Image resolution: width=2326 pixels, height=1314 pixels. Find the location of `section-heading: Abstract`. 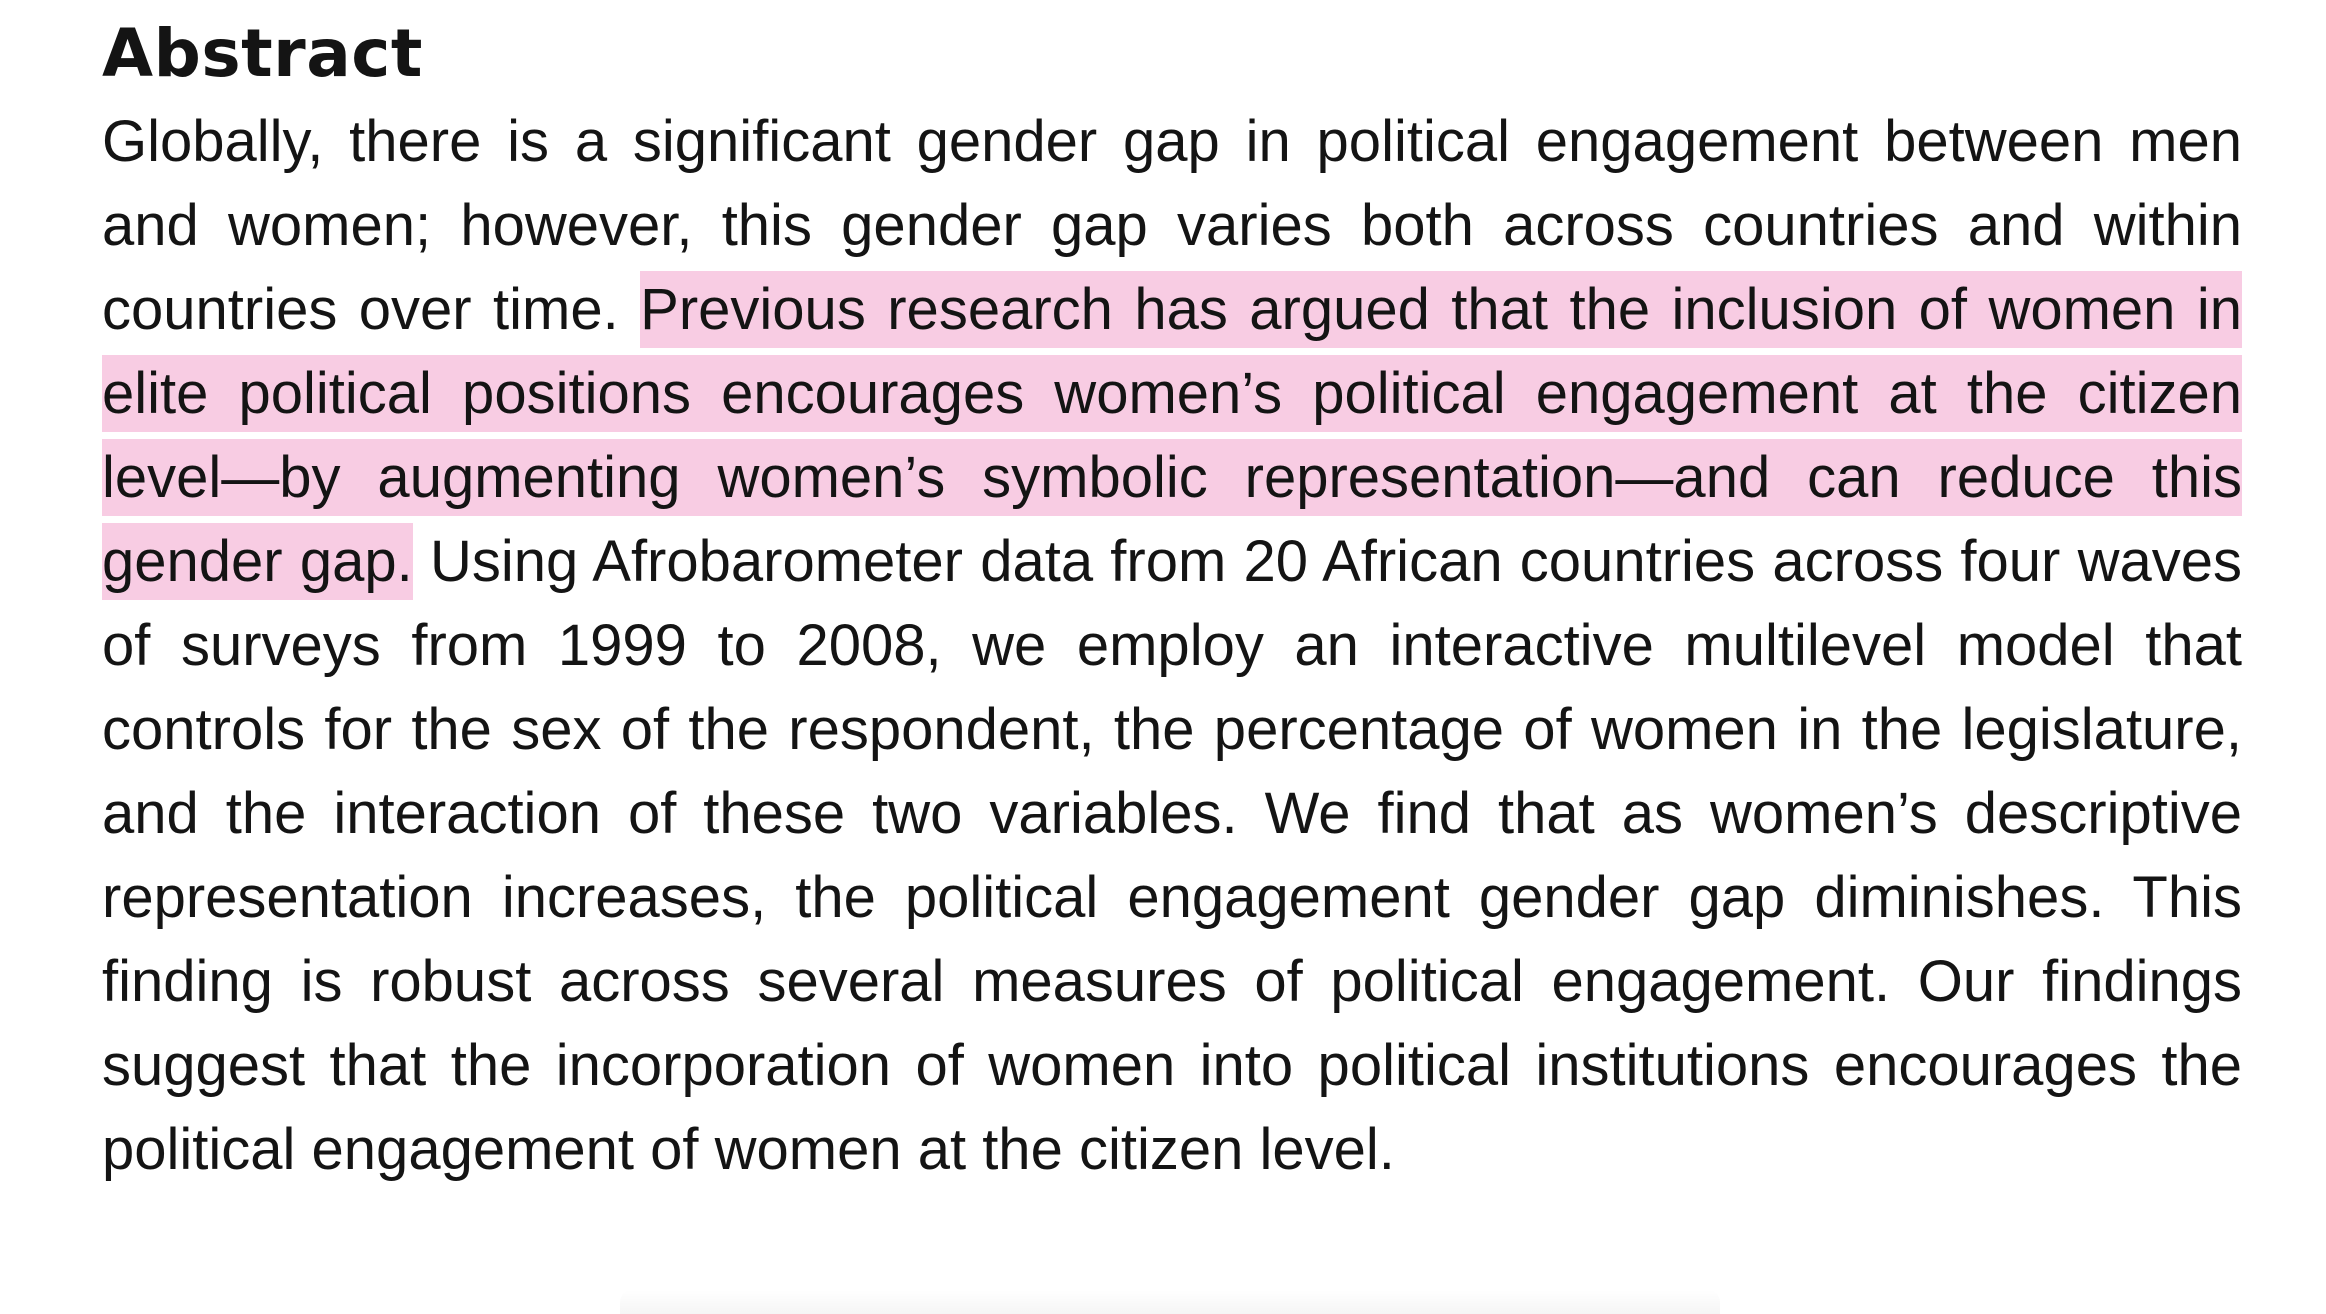

section-heading: Abstract is located at coordinates (262, 53).